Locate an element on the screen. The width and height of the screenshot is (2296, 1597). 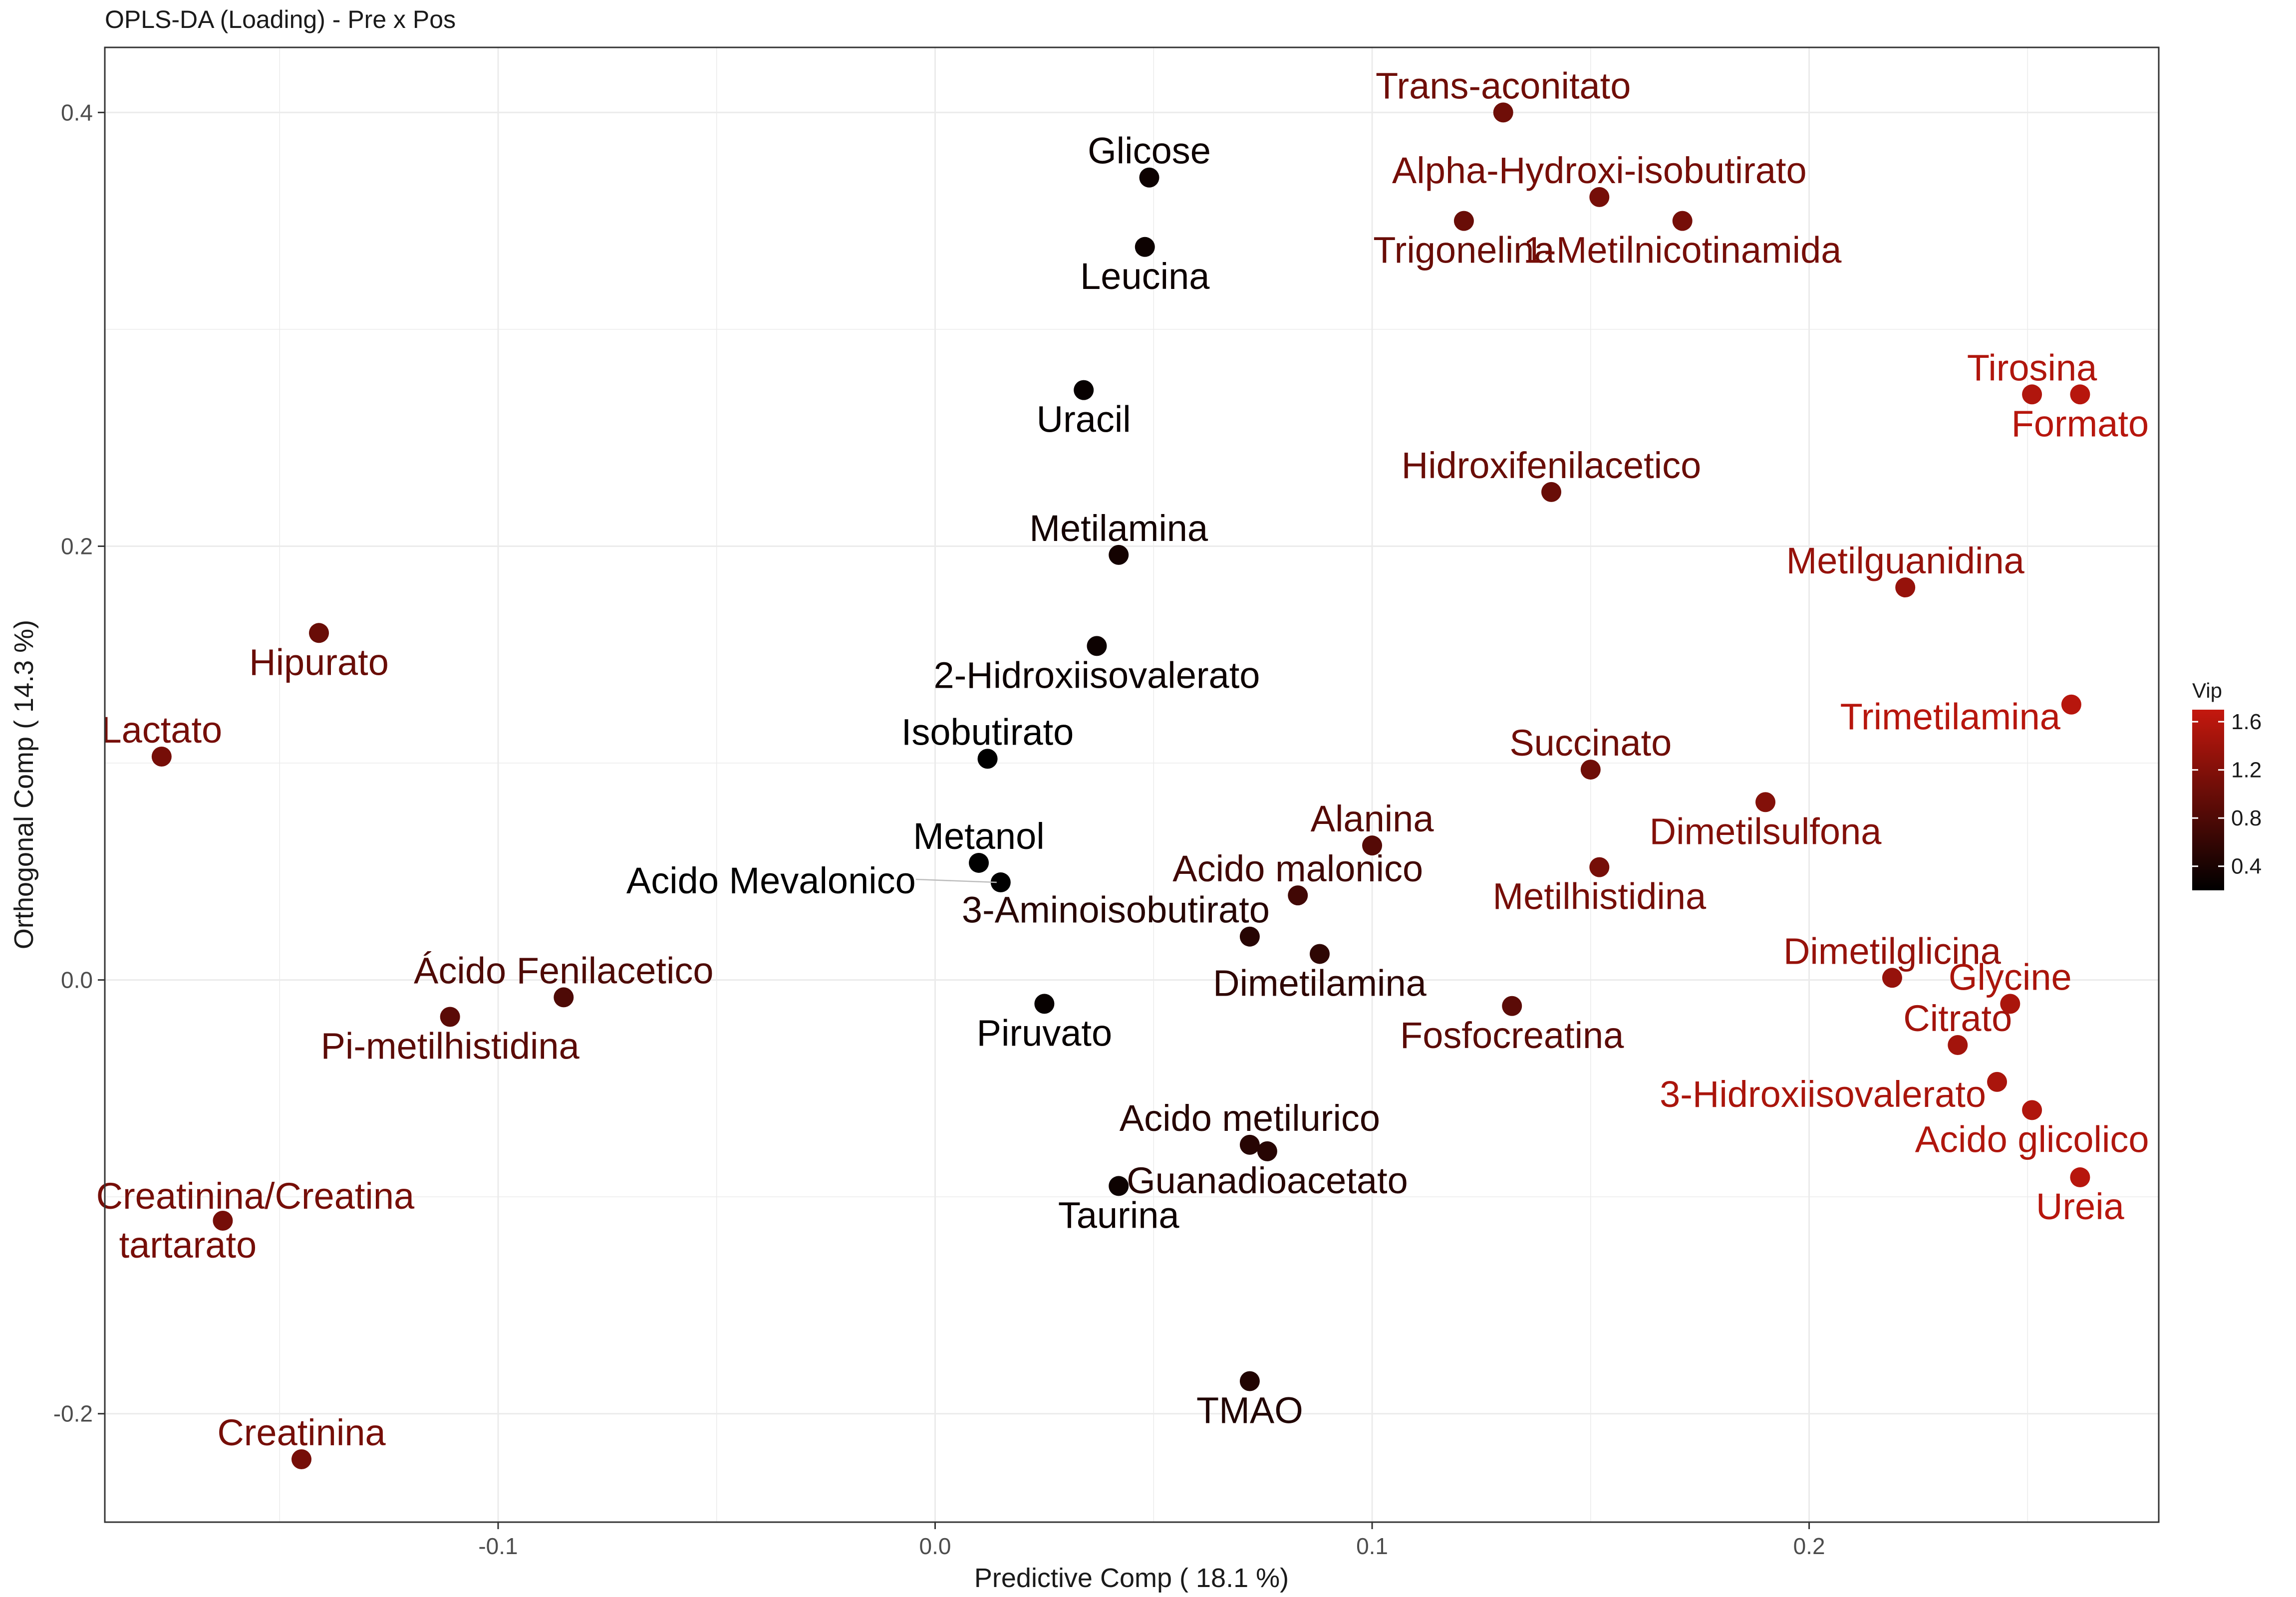
point-label: Hipurato is located at coordinates (319, 662).